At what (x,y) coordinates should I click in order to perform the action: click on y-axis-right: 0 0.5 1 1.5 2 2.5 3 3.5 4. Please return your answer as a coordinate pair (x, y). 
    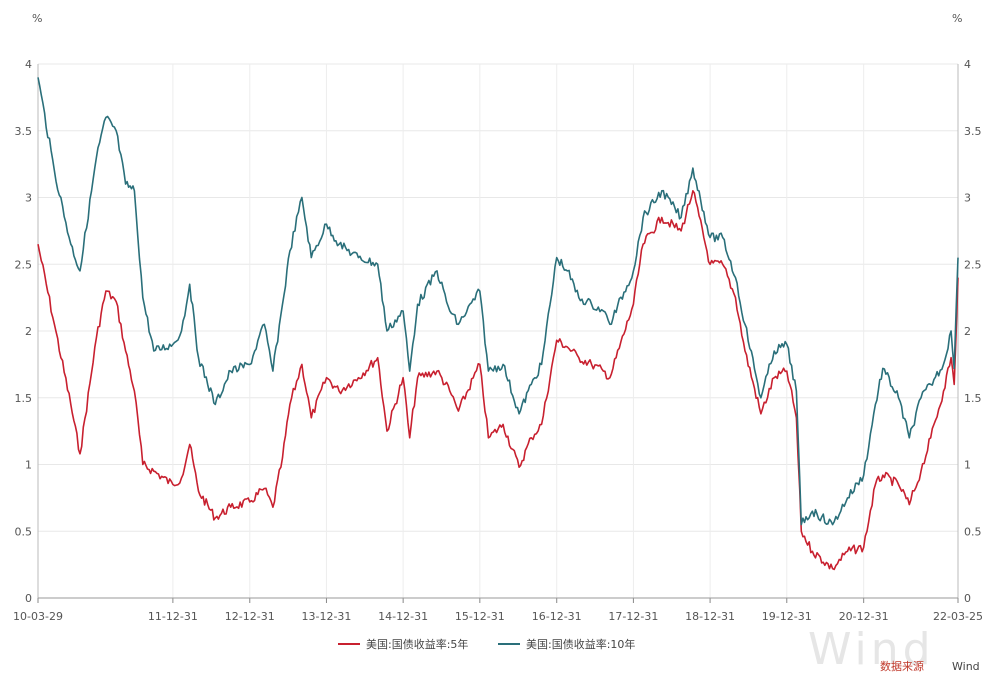
    Looking at the image, I should click on (969, 331).